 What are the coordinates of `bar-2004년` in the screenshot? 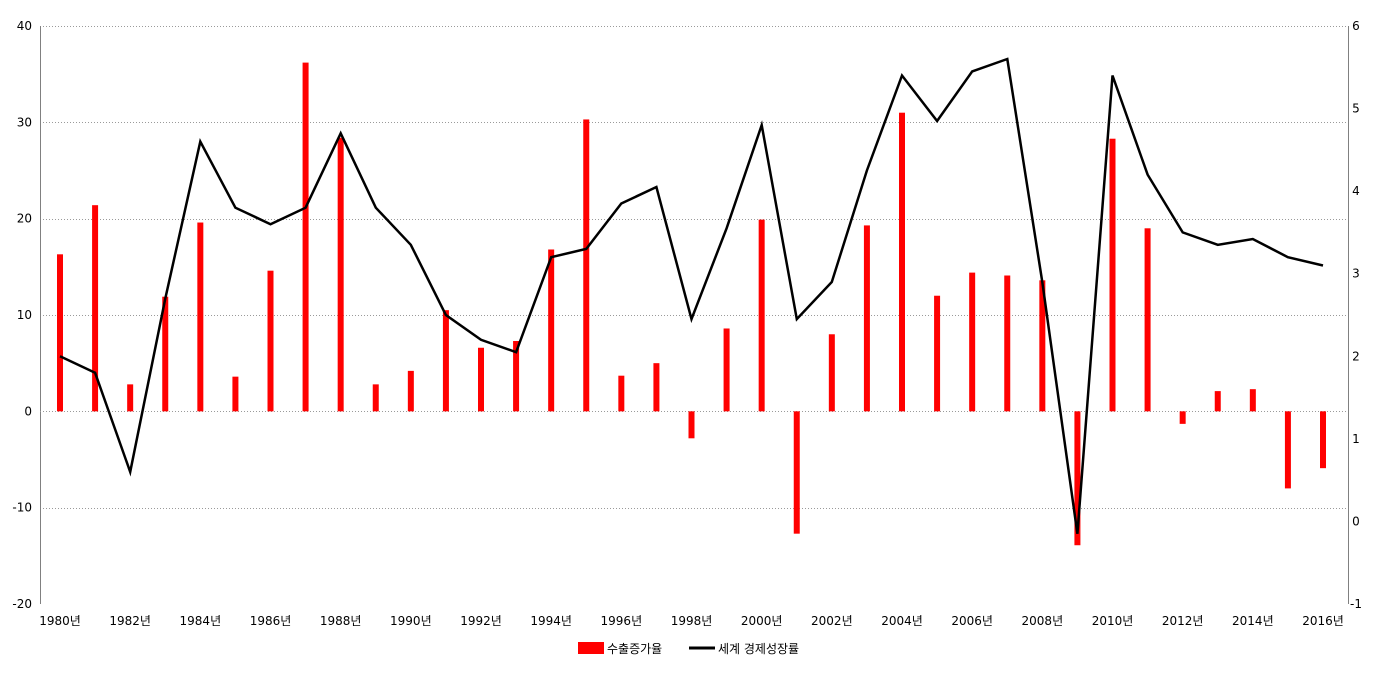 It's located at (902, 262).